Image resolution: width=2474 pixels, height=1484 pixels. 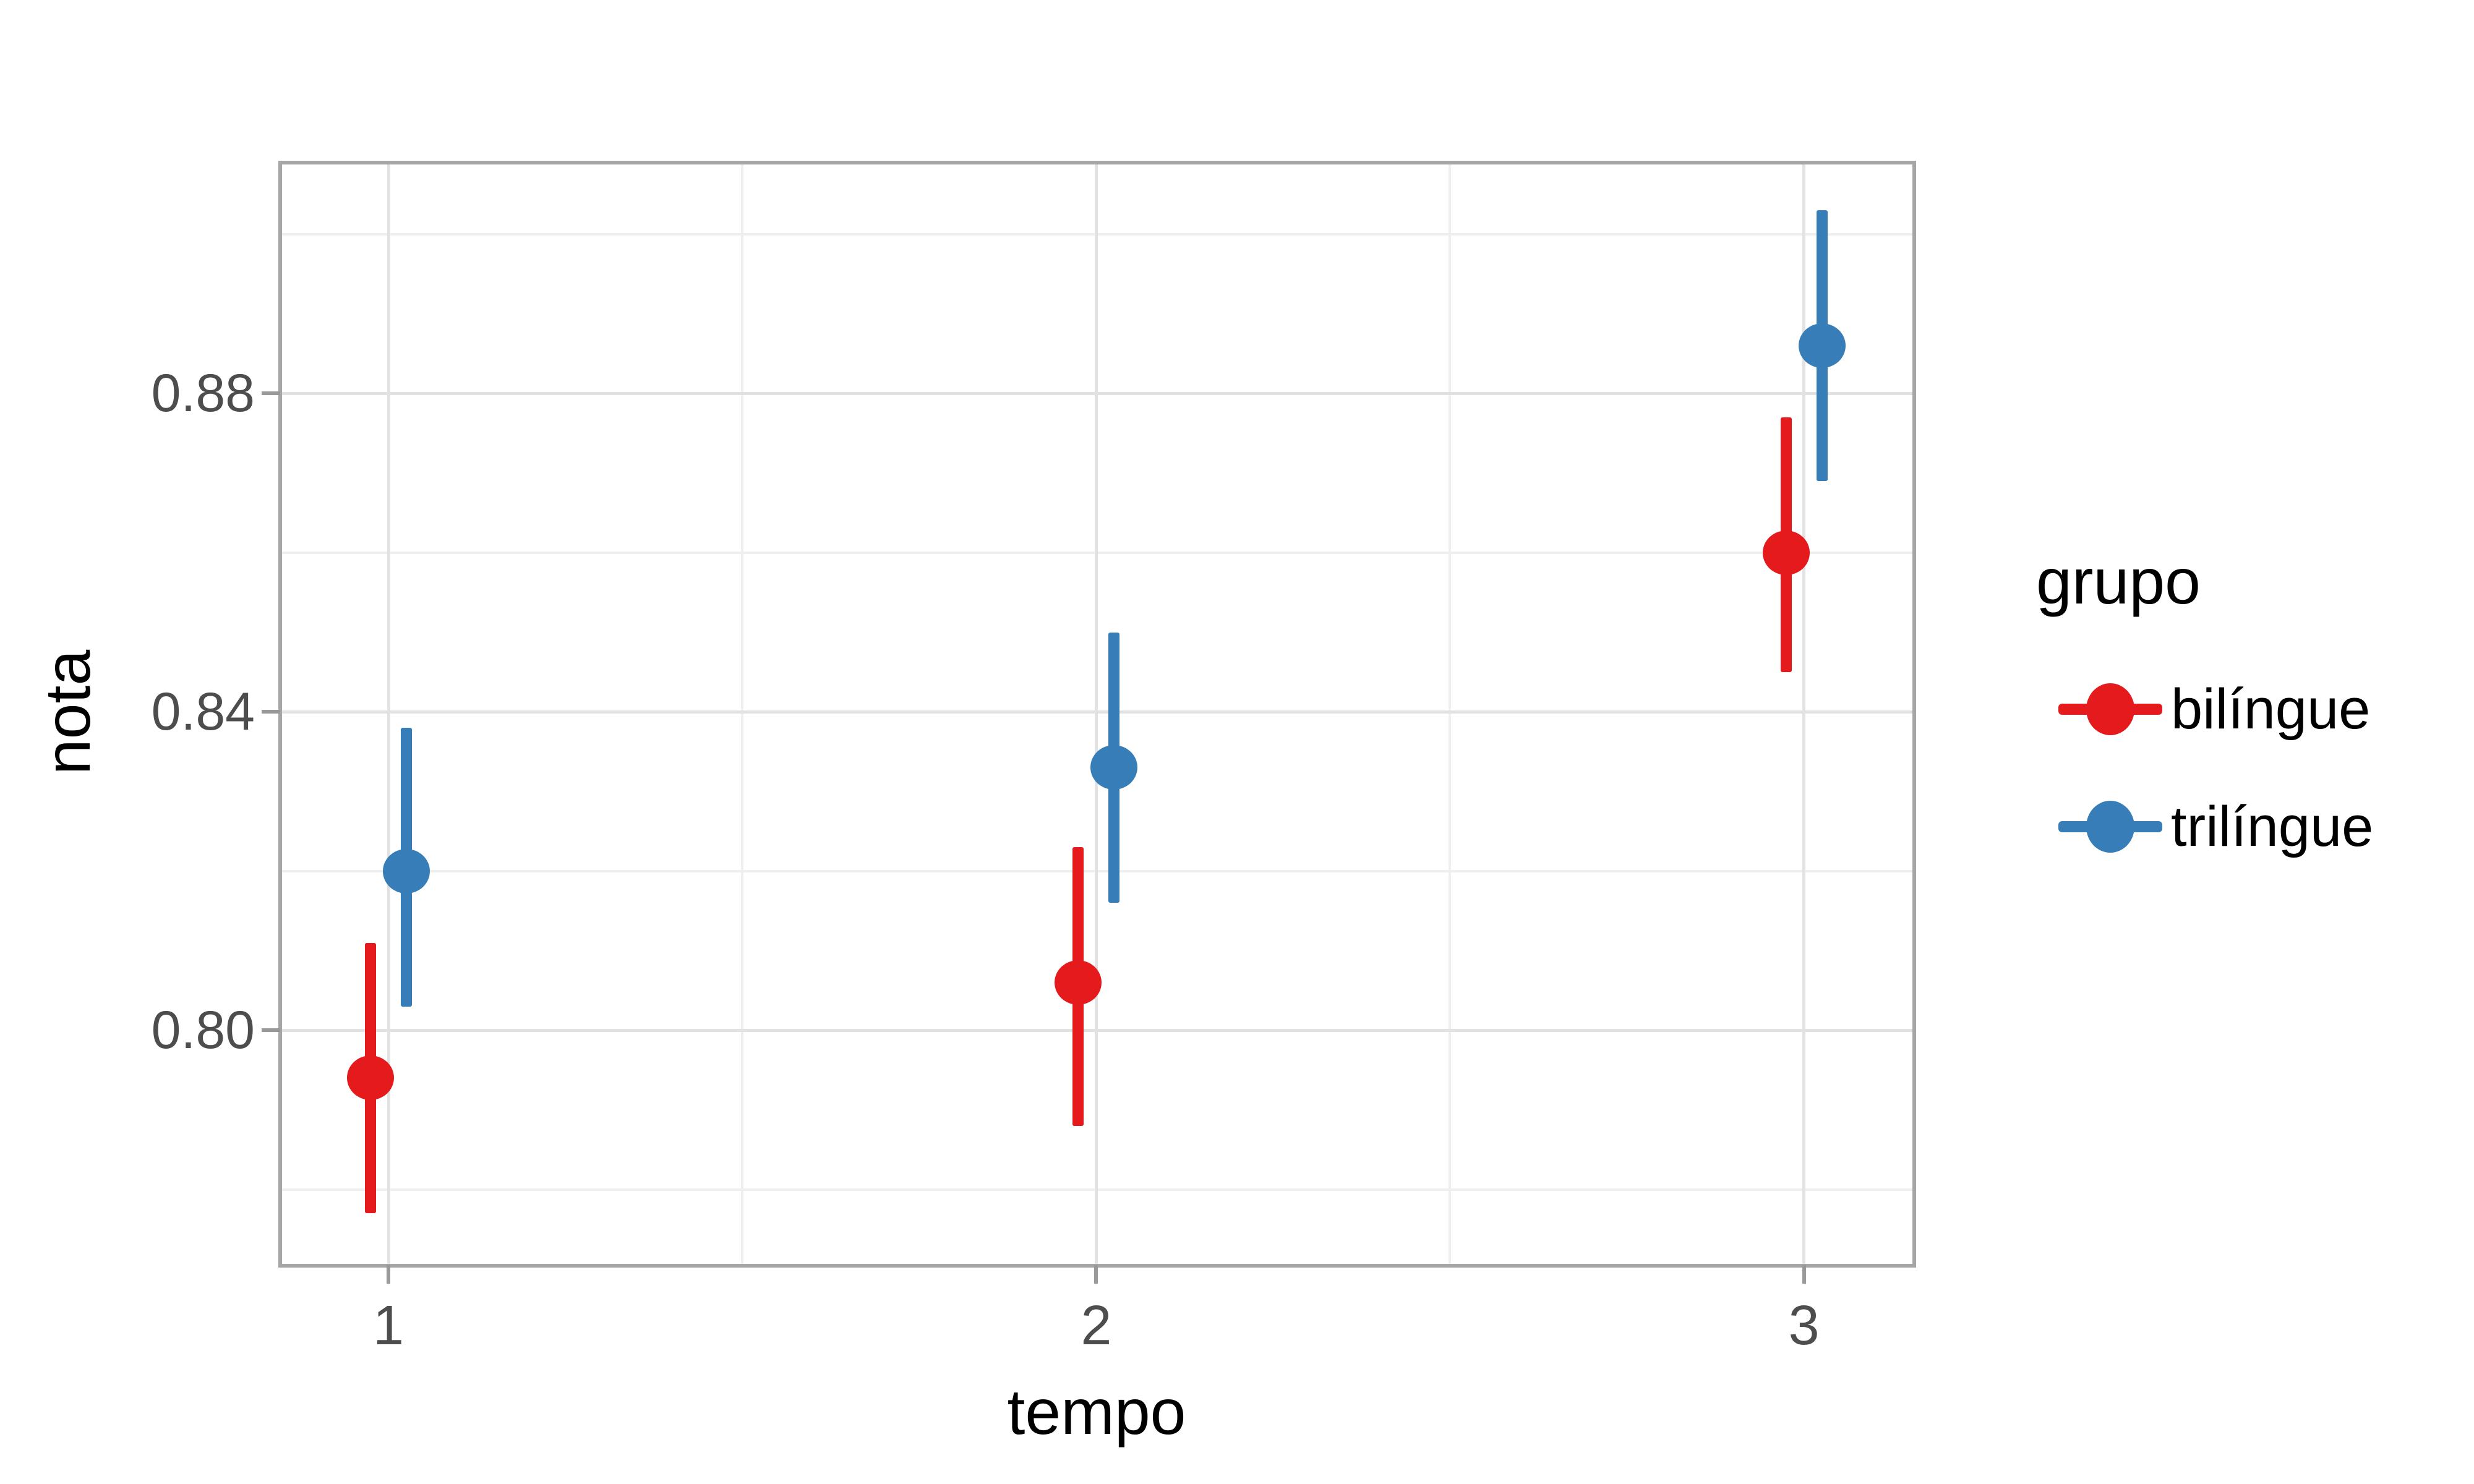 What do you see at coordinates (203, 712) in the screenshot?
I see `y-tick-label: 0.84` at bounding box center [203, 712].